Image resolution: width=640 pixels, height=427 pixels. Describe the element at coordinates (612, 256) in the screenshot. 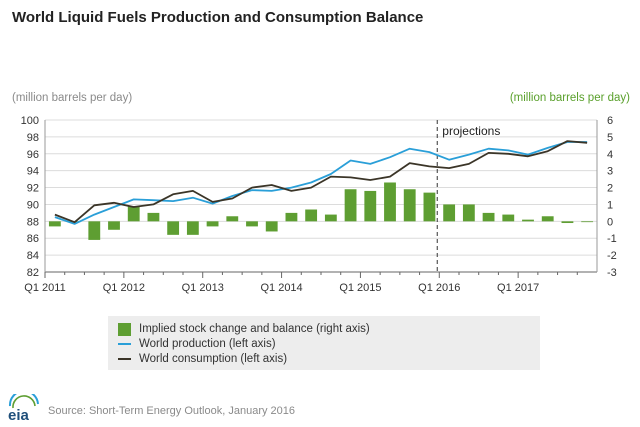

I see `right-tick-label: -2` at that location.